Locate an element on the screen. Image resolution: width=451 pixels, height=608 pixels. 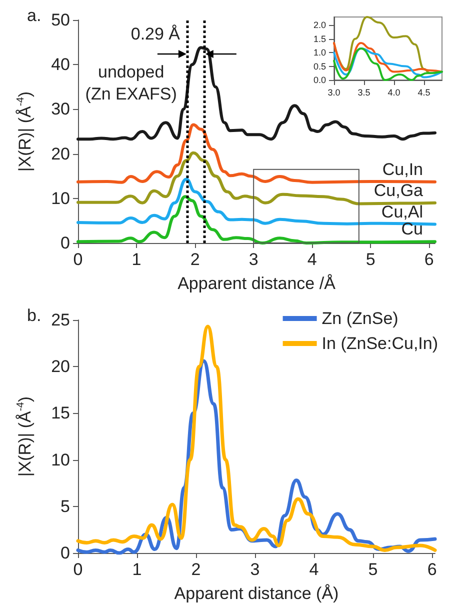
series-label: undoped (Zn EXAFS) is located at coordinates (131, 83).